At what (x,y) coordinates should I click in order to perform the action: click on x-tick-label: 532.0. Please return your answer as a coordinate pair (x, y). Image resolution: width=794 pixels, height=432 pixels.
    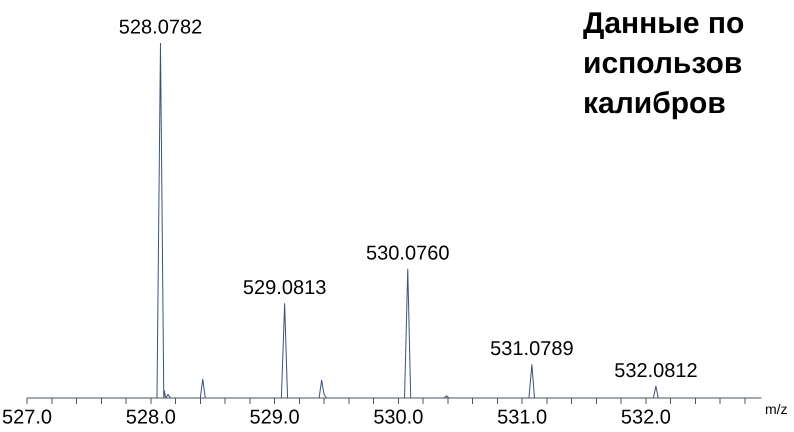
    Looking at the image, I should click on (645, 417).